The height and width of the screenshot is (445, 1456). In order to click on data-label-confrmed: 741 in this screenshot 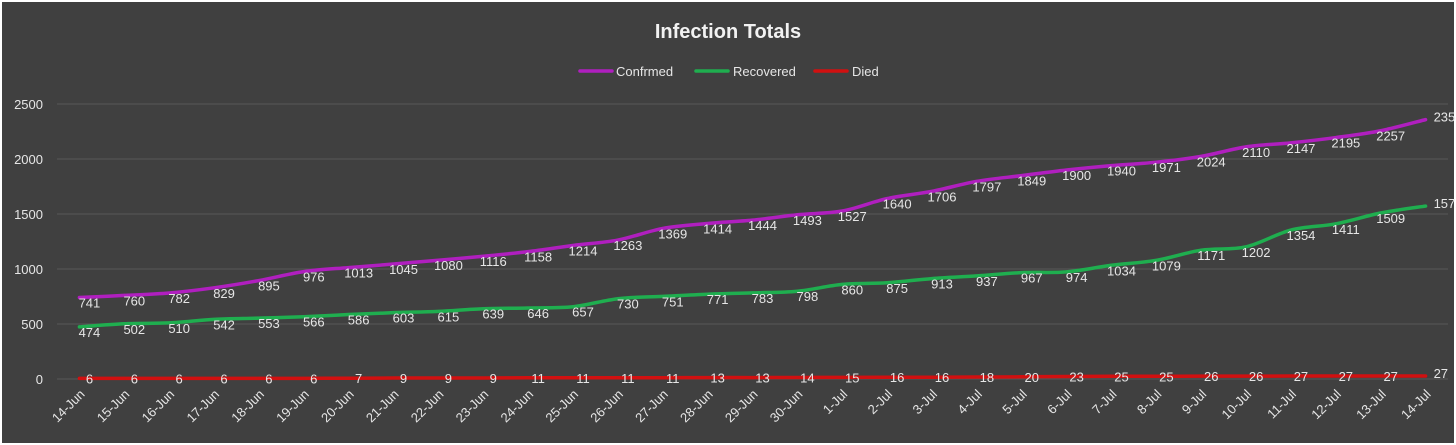, I will do `click(90, 302)`.